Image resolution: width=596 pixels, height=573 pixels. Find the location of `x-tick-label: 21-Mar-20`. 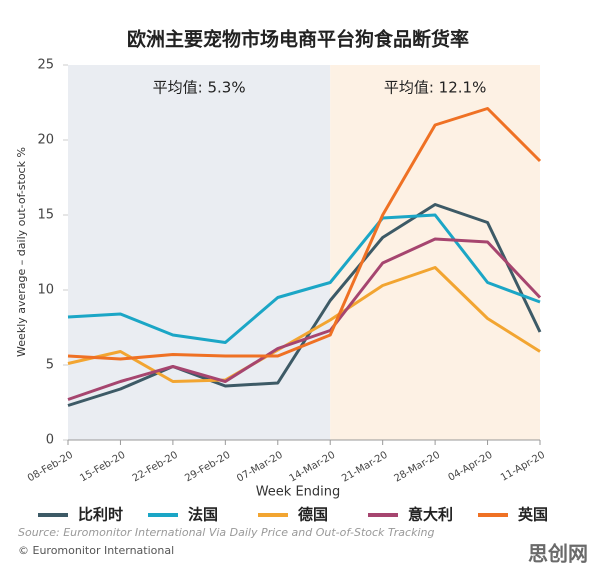

x-tick-label: 21-Mar-20 is located at coordinates (365, 467).